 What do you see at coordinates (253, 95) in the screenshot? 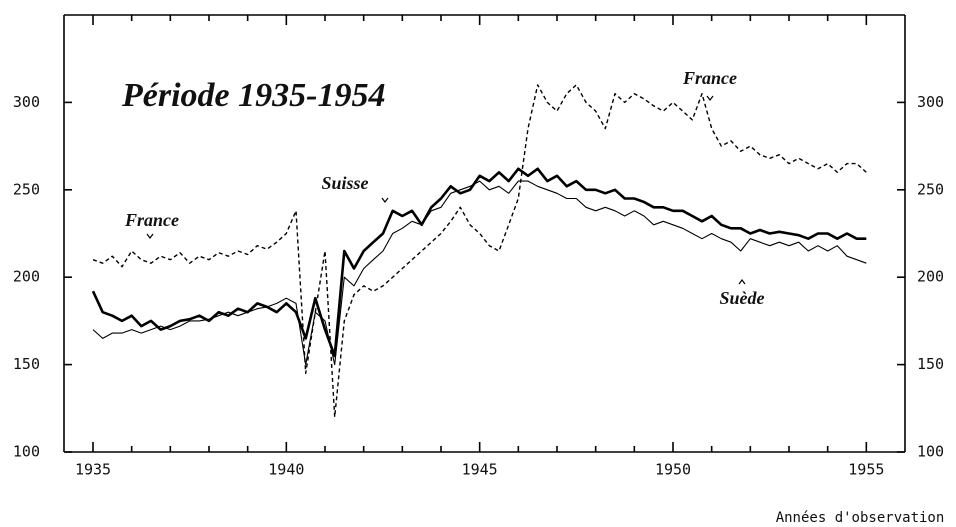
I see `chart-title: Période 1935-1954` at bounding box center [253, 95].